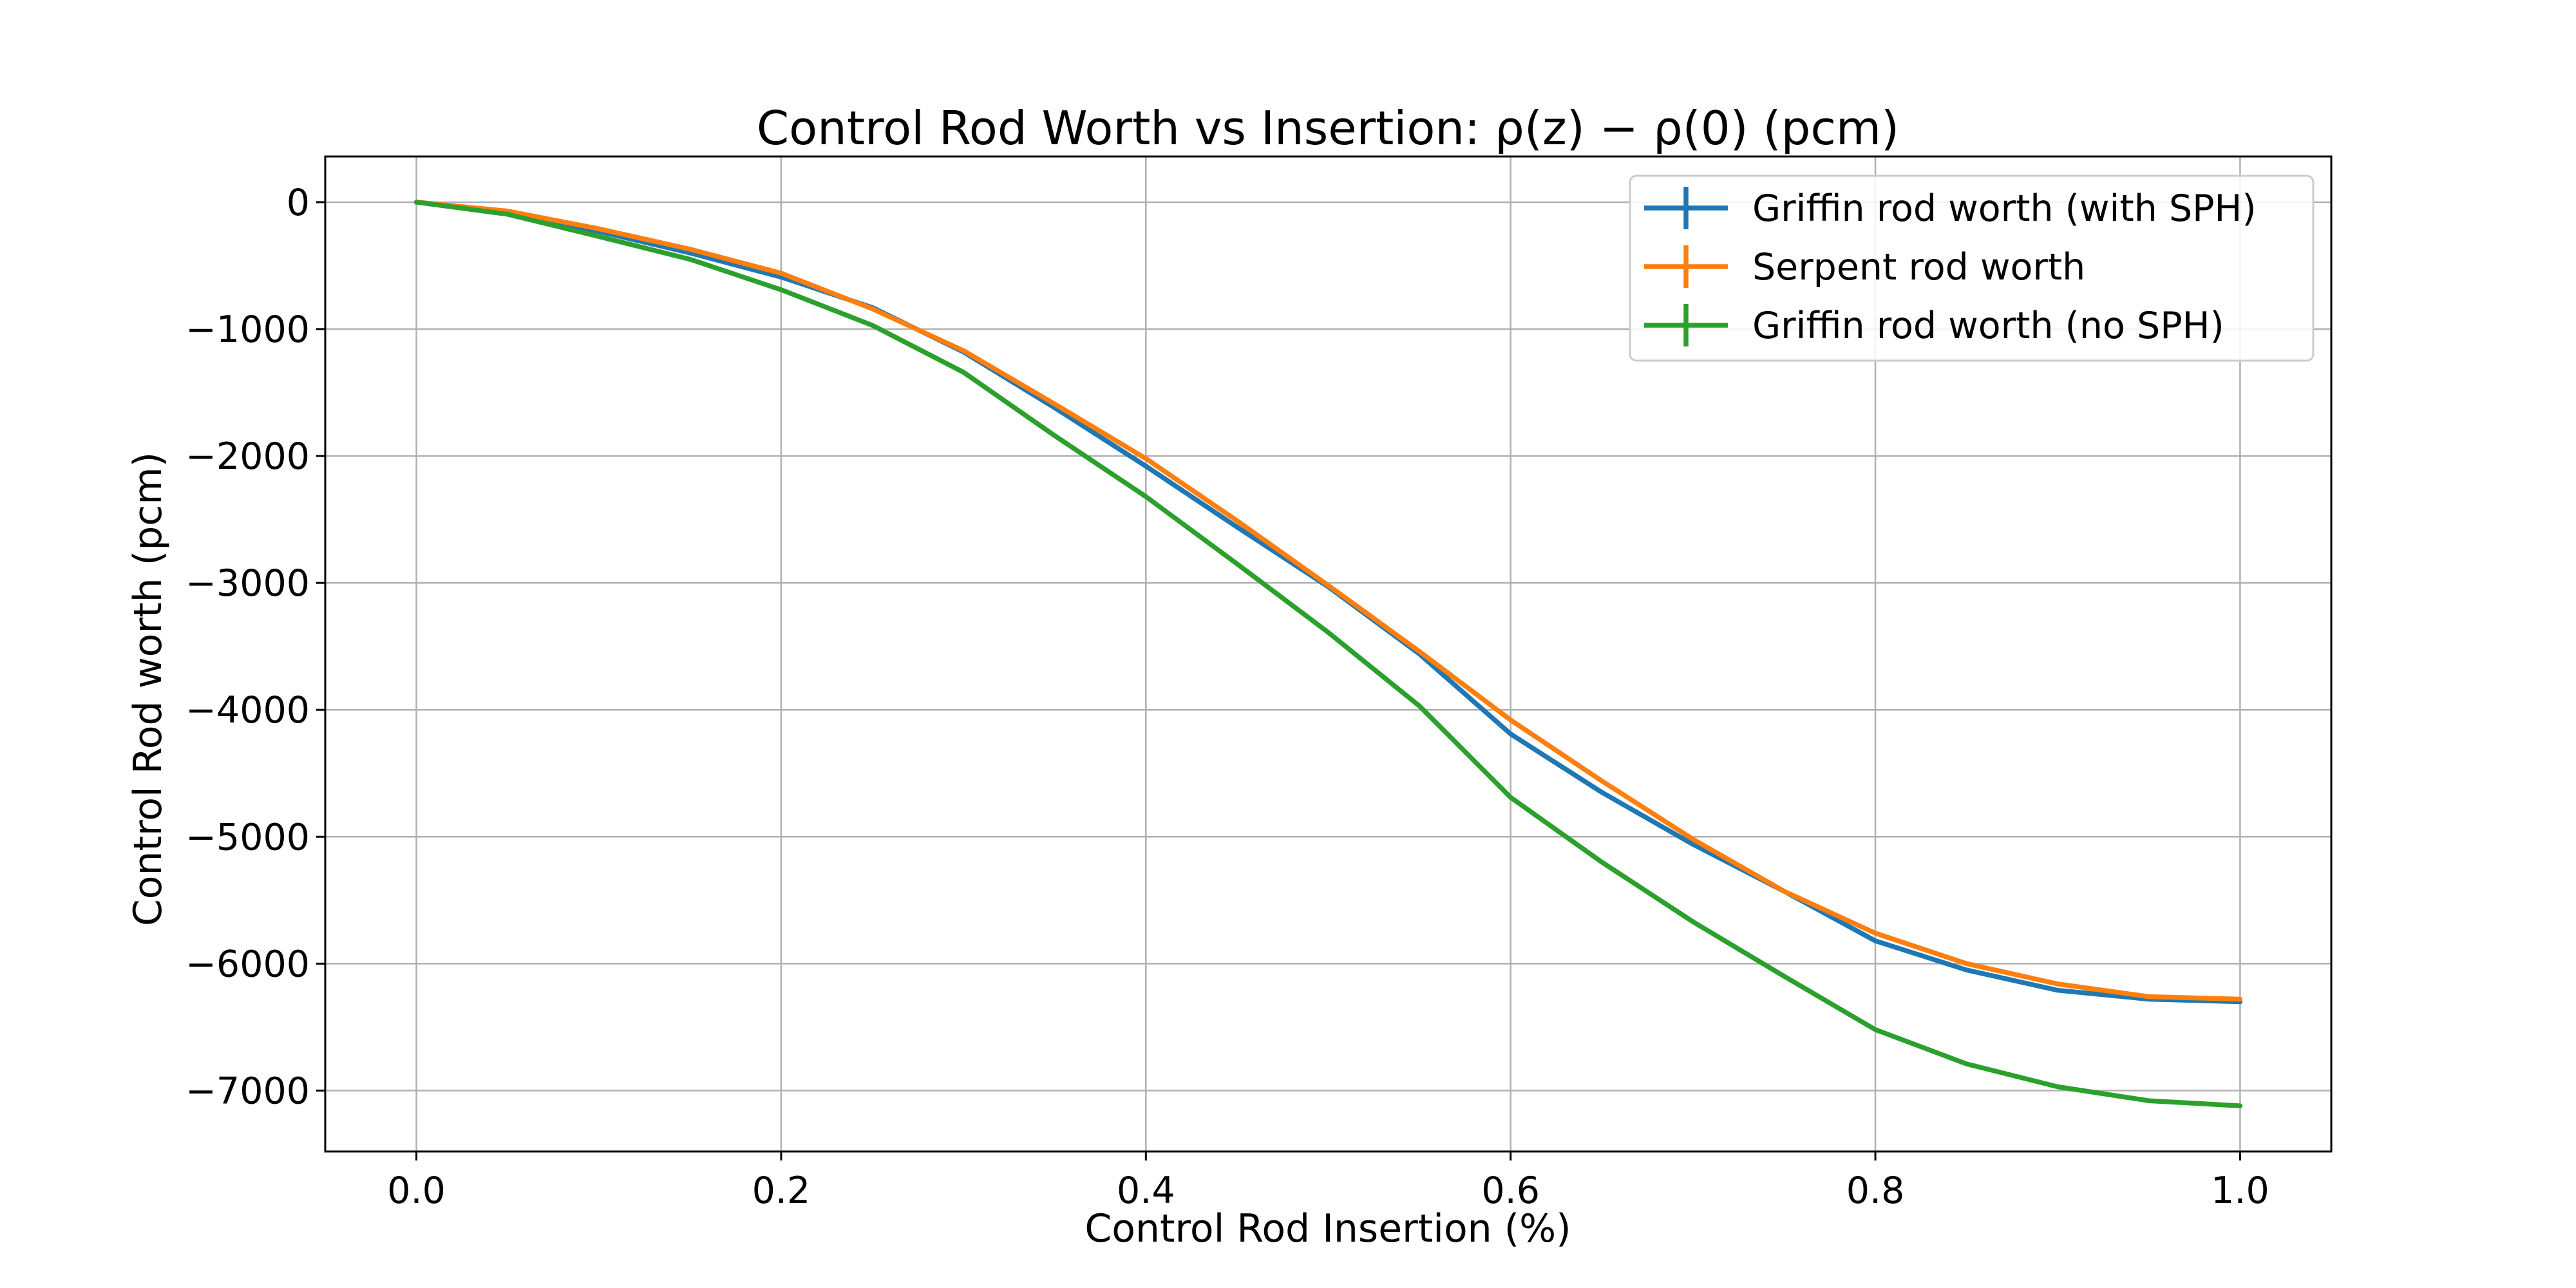 The height and width of the screenshot is (1288, 2576). I want to click on x-tick-label: 0.4, so click(1146, 1191).